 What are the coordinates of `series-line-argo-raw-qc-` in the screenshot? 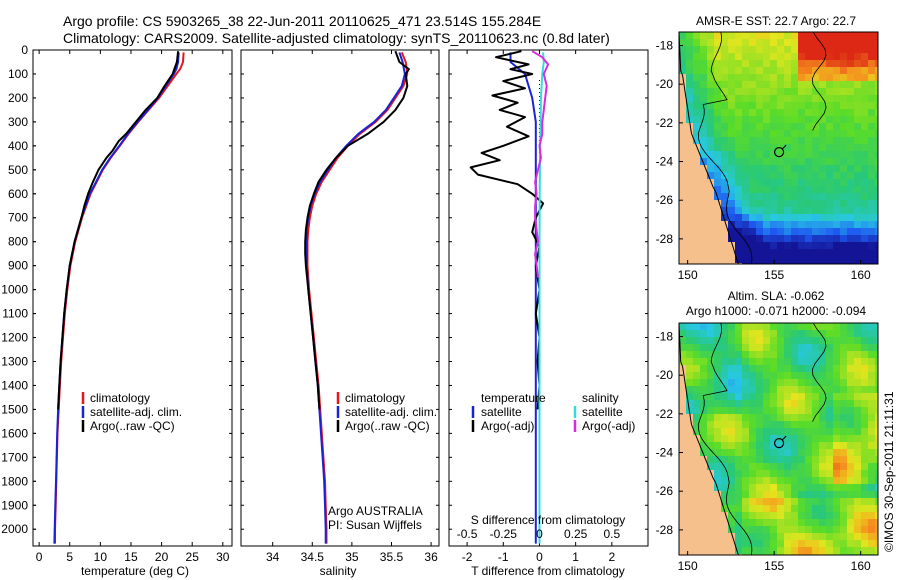 It's located at (118, 230).